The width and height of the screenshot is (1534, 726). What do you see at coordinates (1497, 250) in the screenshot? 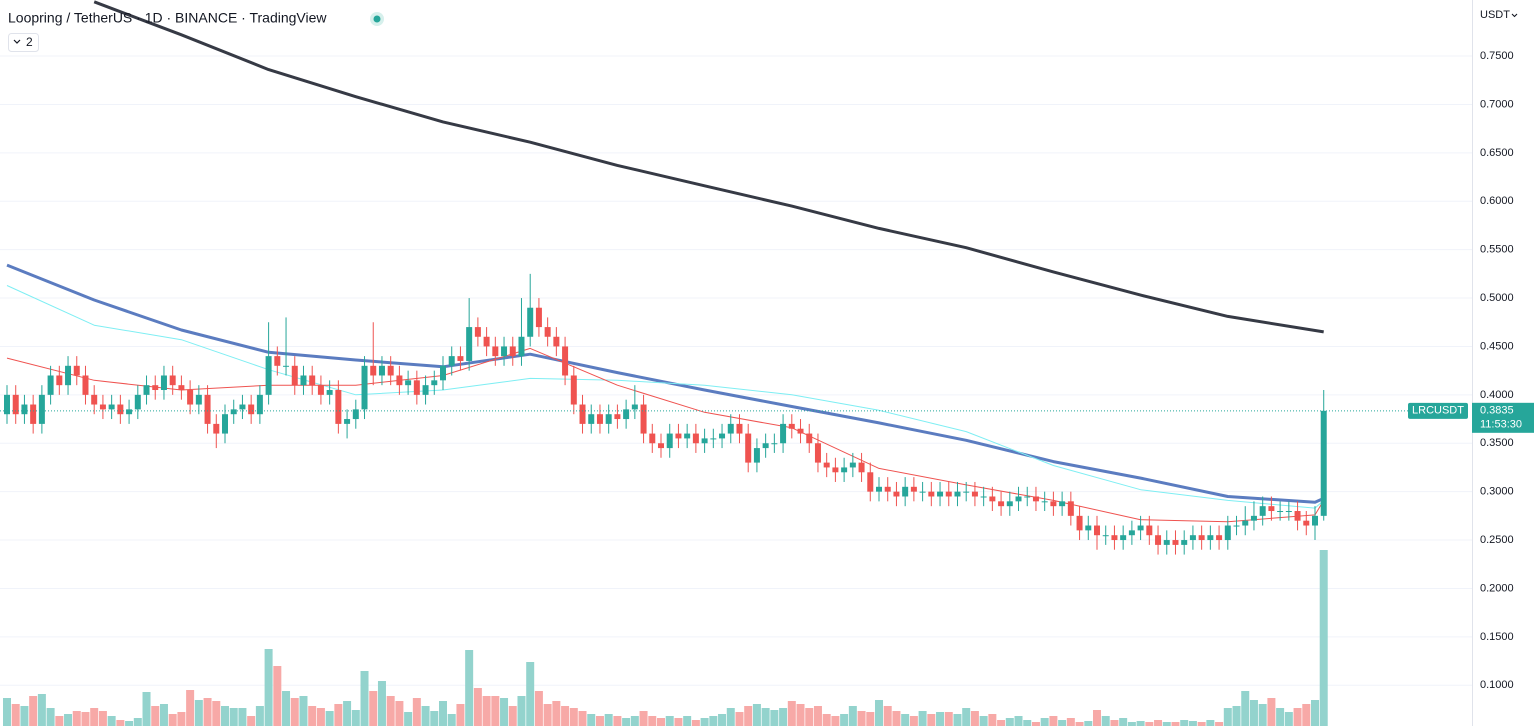
I see `y-tick-label: 0.5500` at bounding box center [1497, 250].